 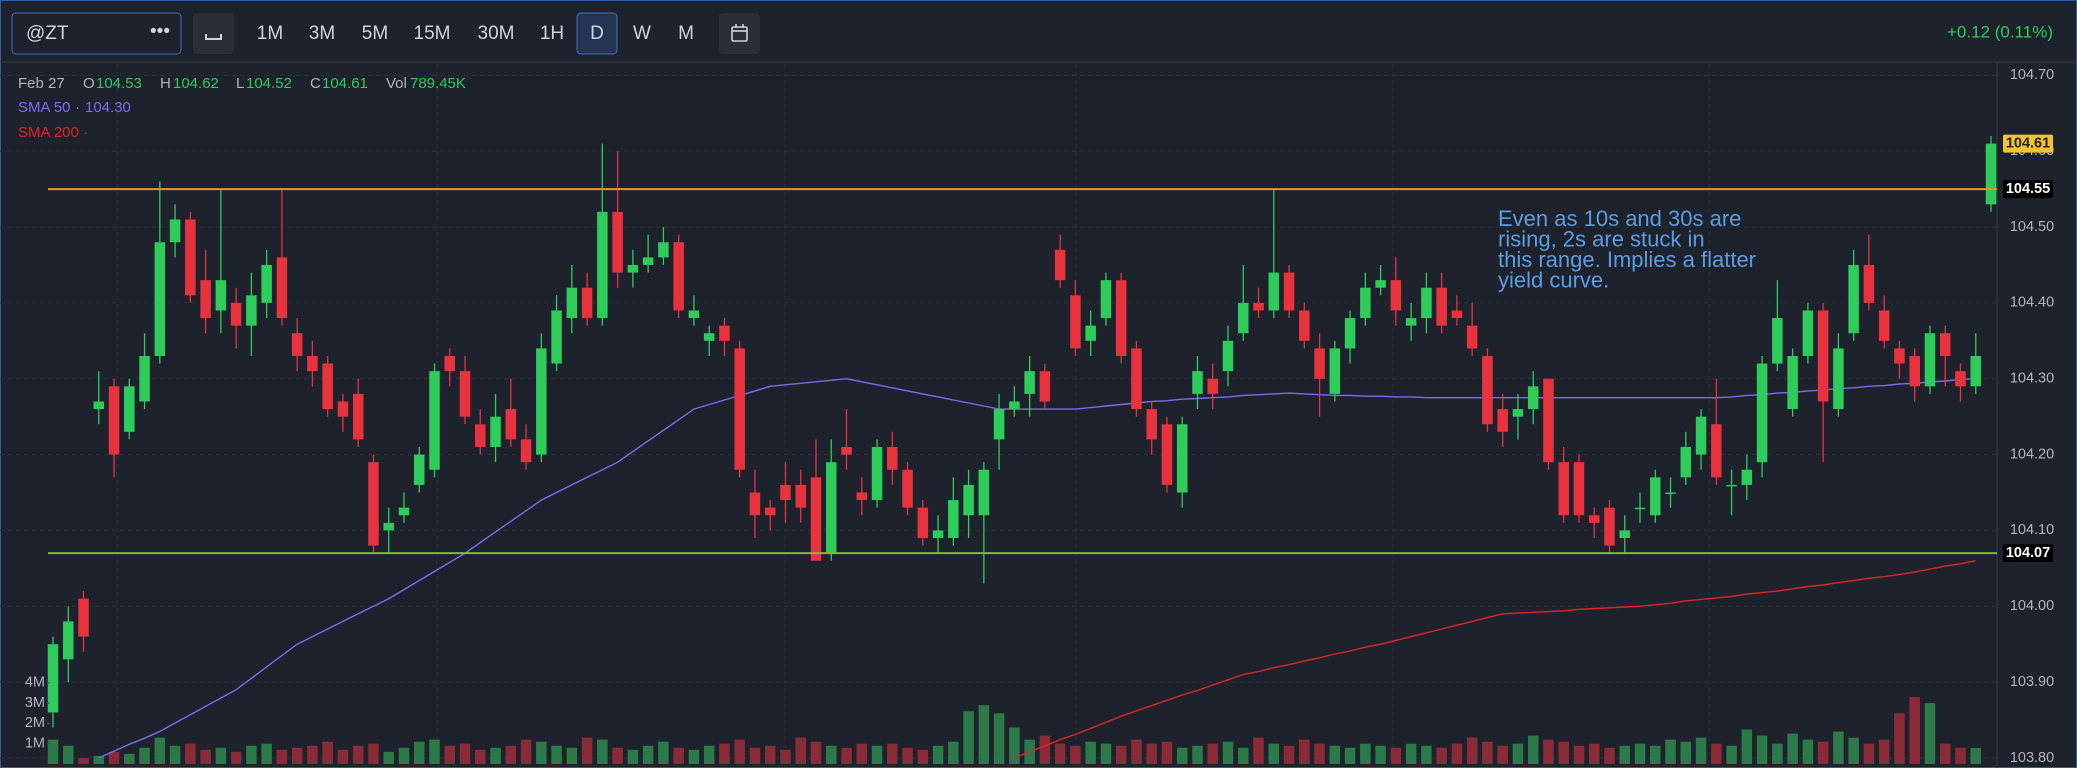 What do you see at coordinates (496, 33) in the screenshot?
I see `interval-button: 30M` at bounding box center [496, 33].